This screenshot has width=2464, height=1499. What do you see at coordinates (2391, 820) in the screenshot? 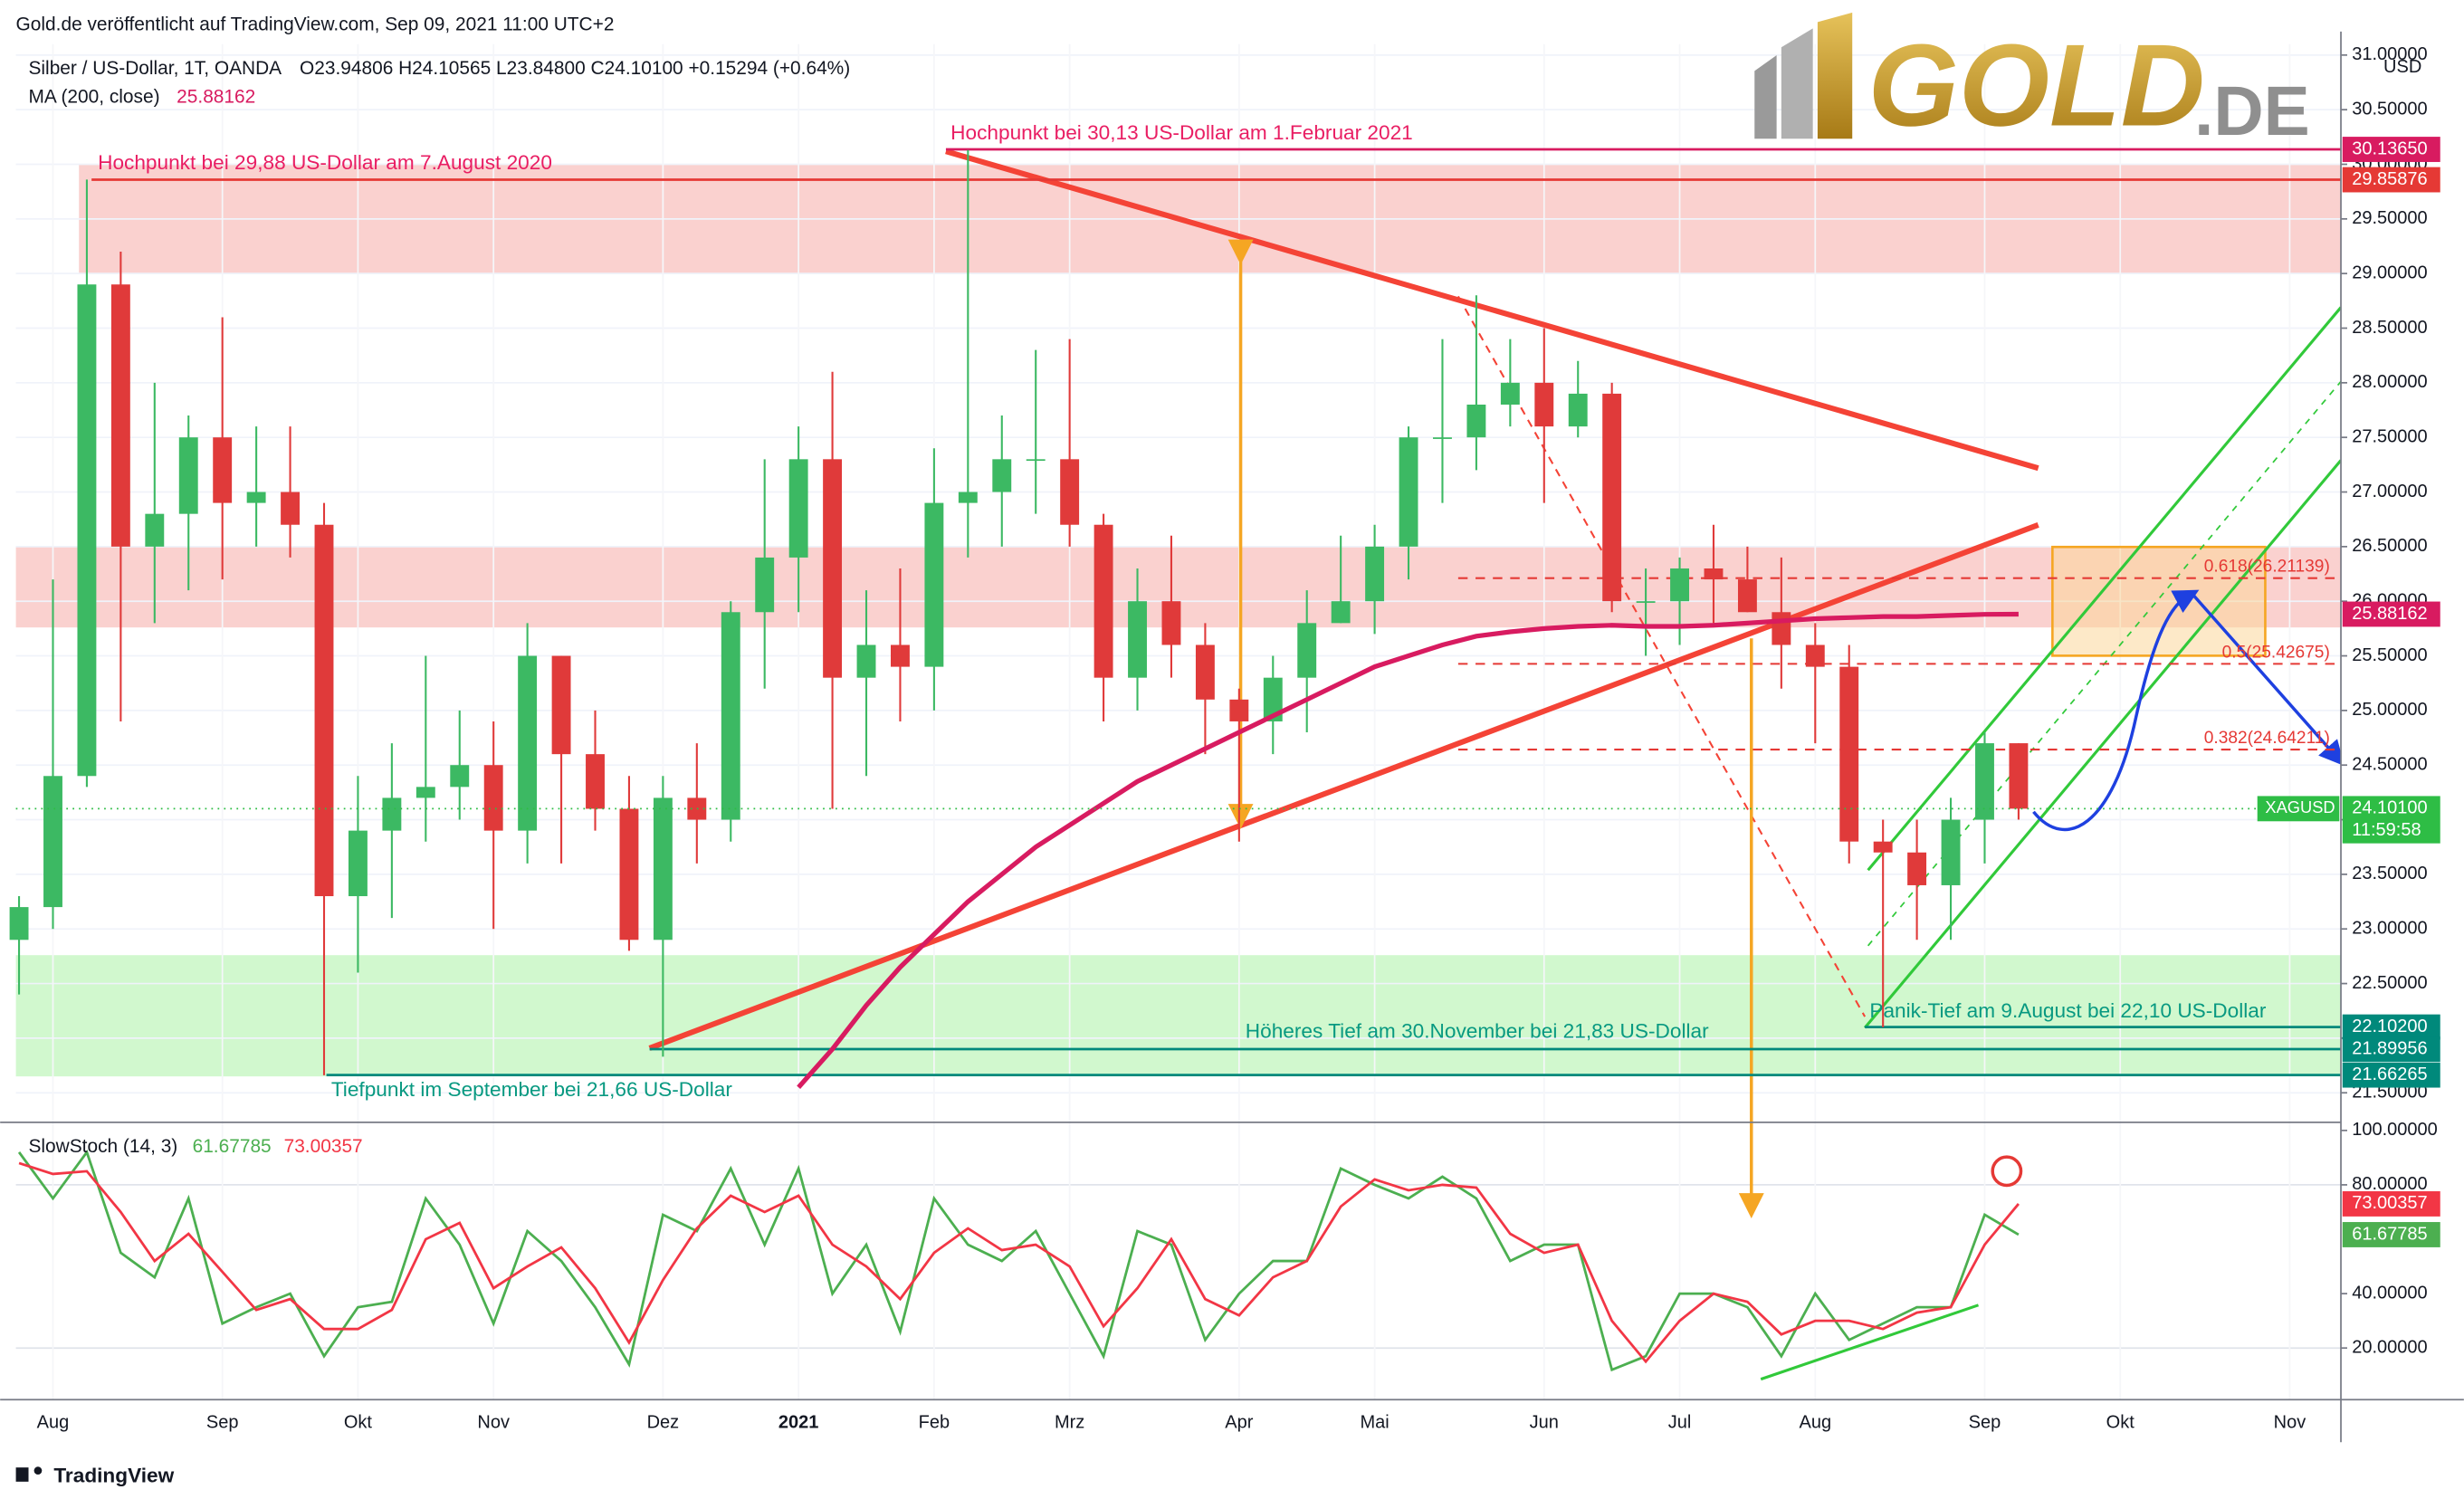
I see `price-badge` at bounding box center [2391, 820].